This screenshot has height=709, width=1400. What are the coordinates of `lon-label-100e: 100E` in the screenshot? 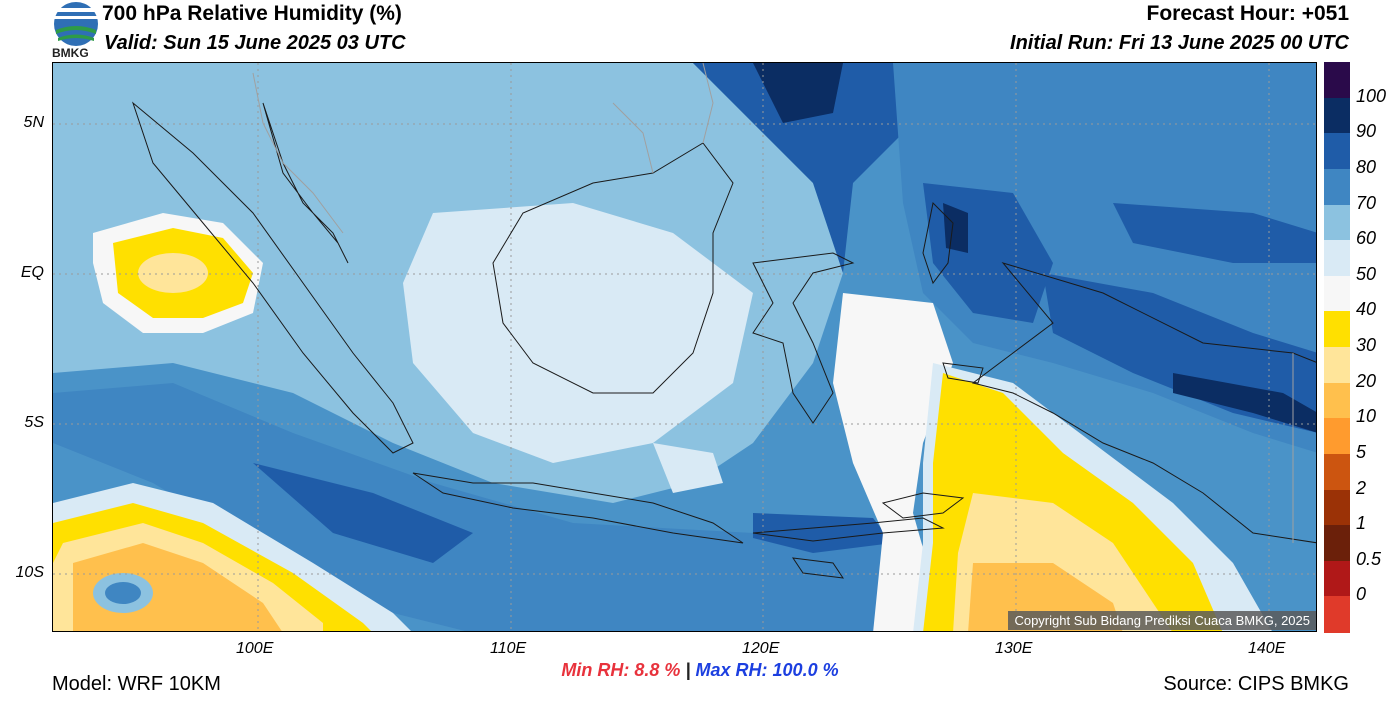 It's located at (255, 648).